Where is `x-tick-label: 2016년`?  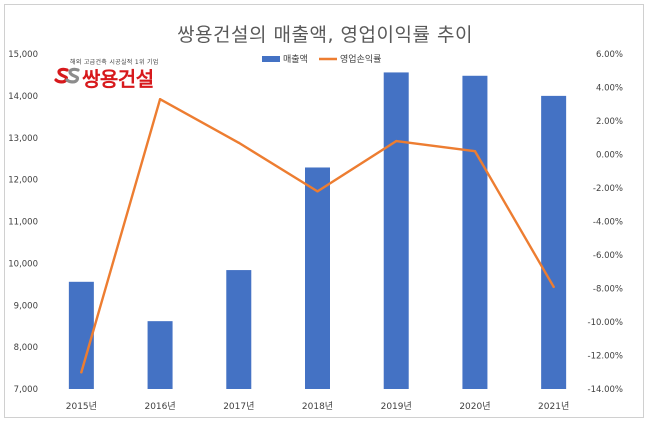 x-tick-label: 2016년 is located at coordinates (159, 406).